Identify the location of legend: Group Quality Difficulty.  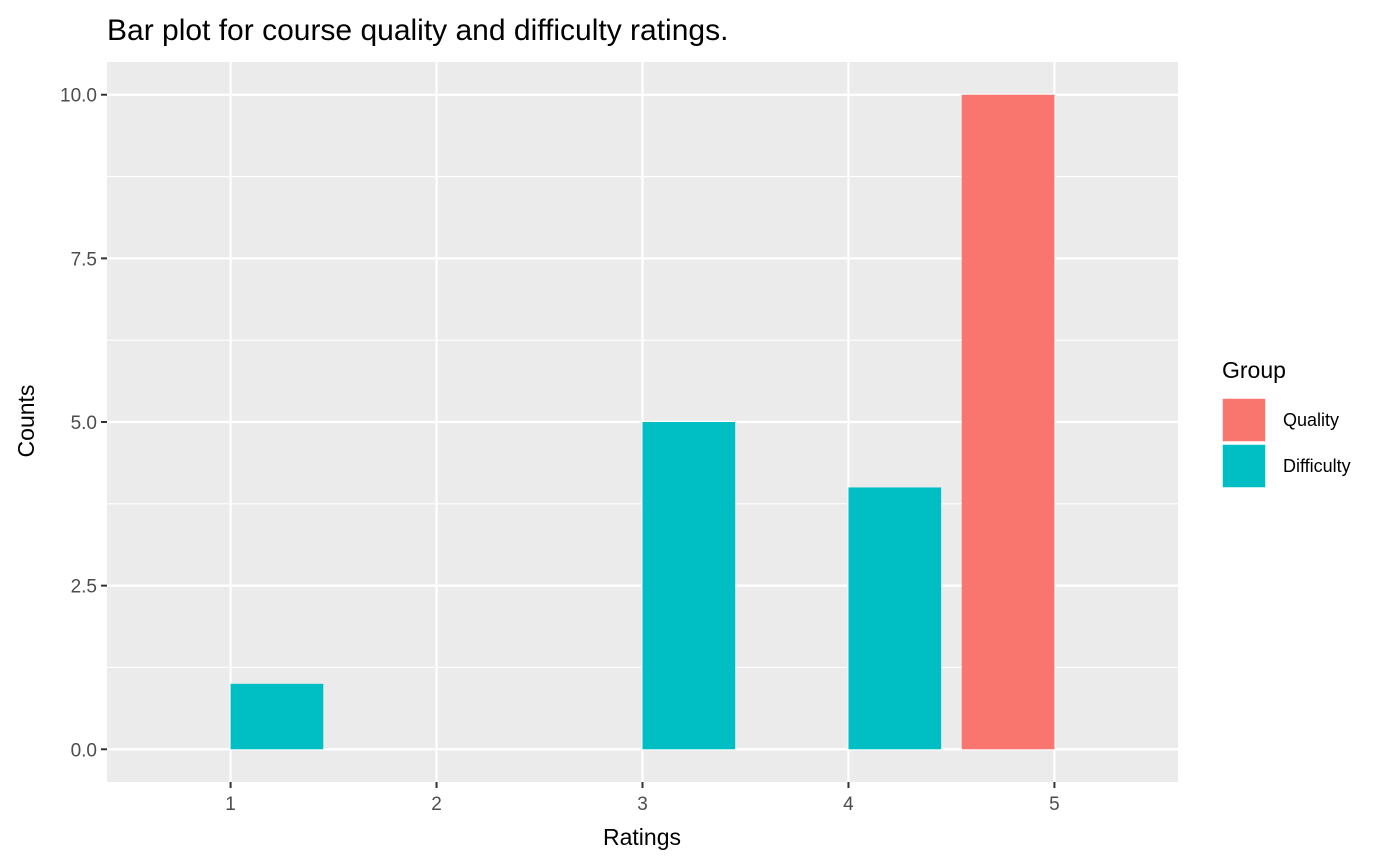
(1286, 423).